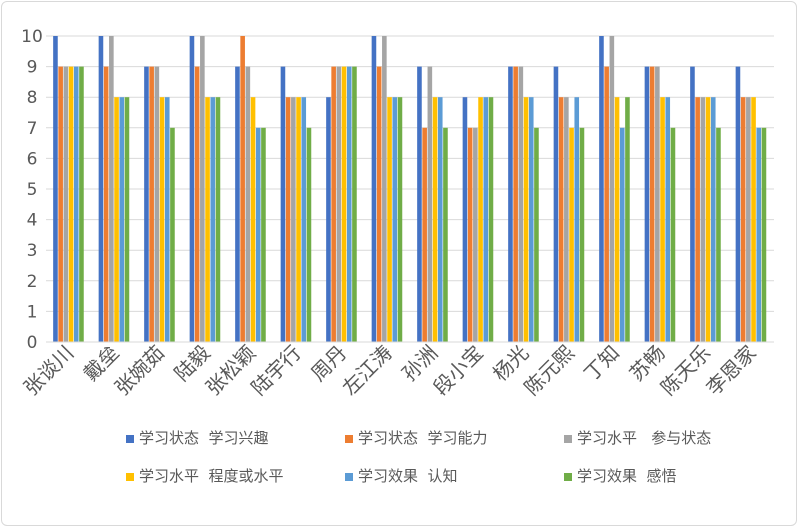 The width and height of the screenshot is (800, 531). What do you see at coordinates (32, 37) in the screenshot?
I see `y-tick-label: 10` at bounding box center [32, 37].